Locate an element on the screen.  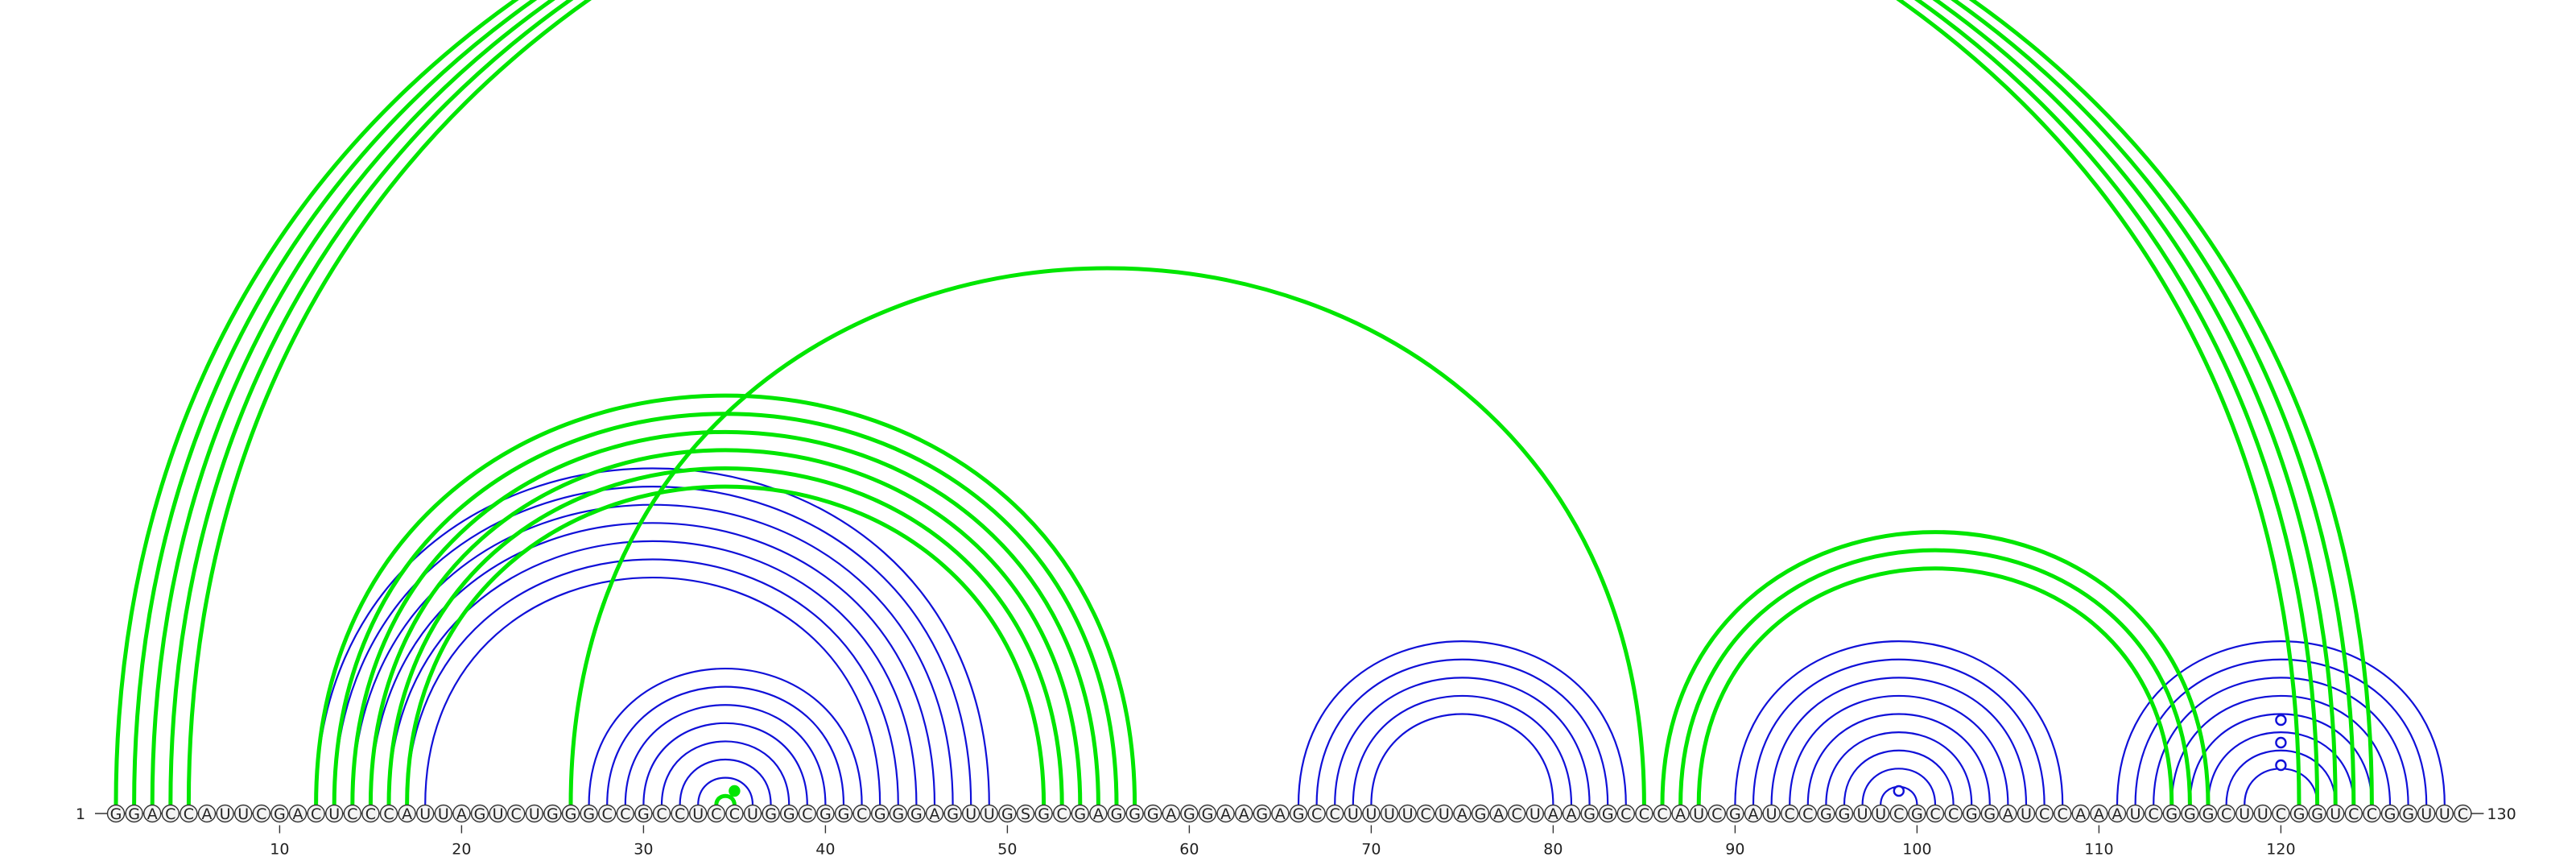
axis-tick-label: 120 is located at coordinates (2280, 849).